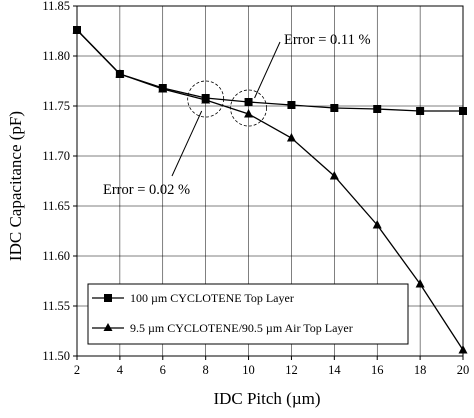 The image size is (474, 418). Describe the element at coordinates (59, 181) in the screenshot. I see `y-axis-ticks: 11.50 11.55 11.60 11.65 11.70 11.75 11.80 11.85` at that location.